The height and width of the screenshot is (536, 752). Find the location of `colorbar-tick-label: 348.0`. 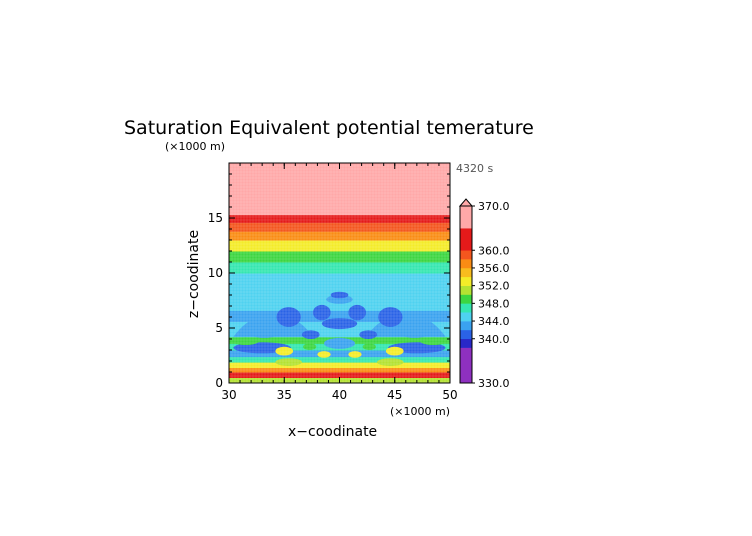

colorbar-tick-label: 348.0 is located at coordinates (494, 303).